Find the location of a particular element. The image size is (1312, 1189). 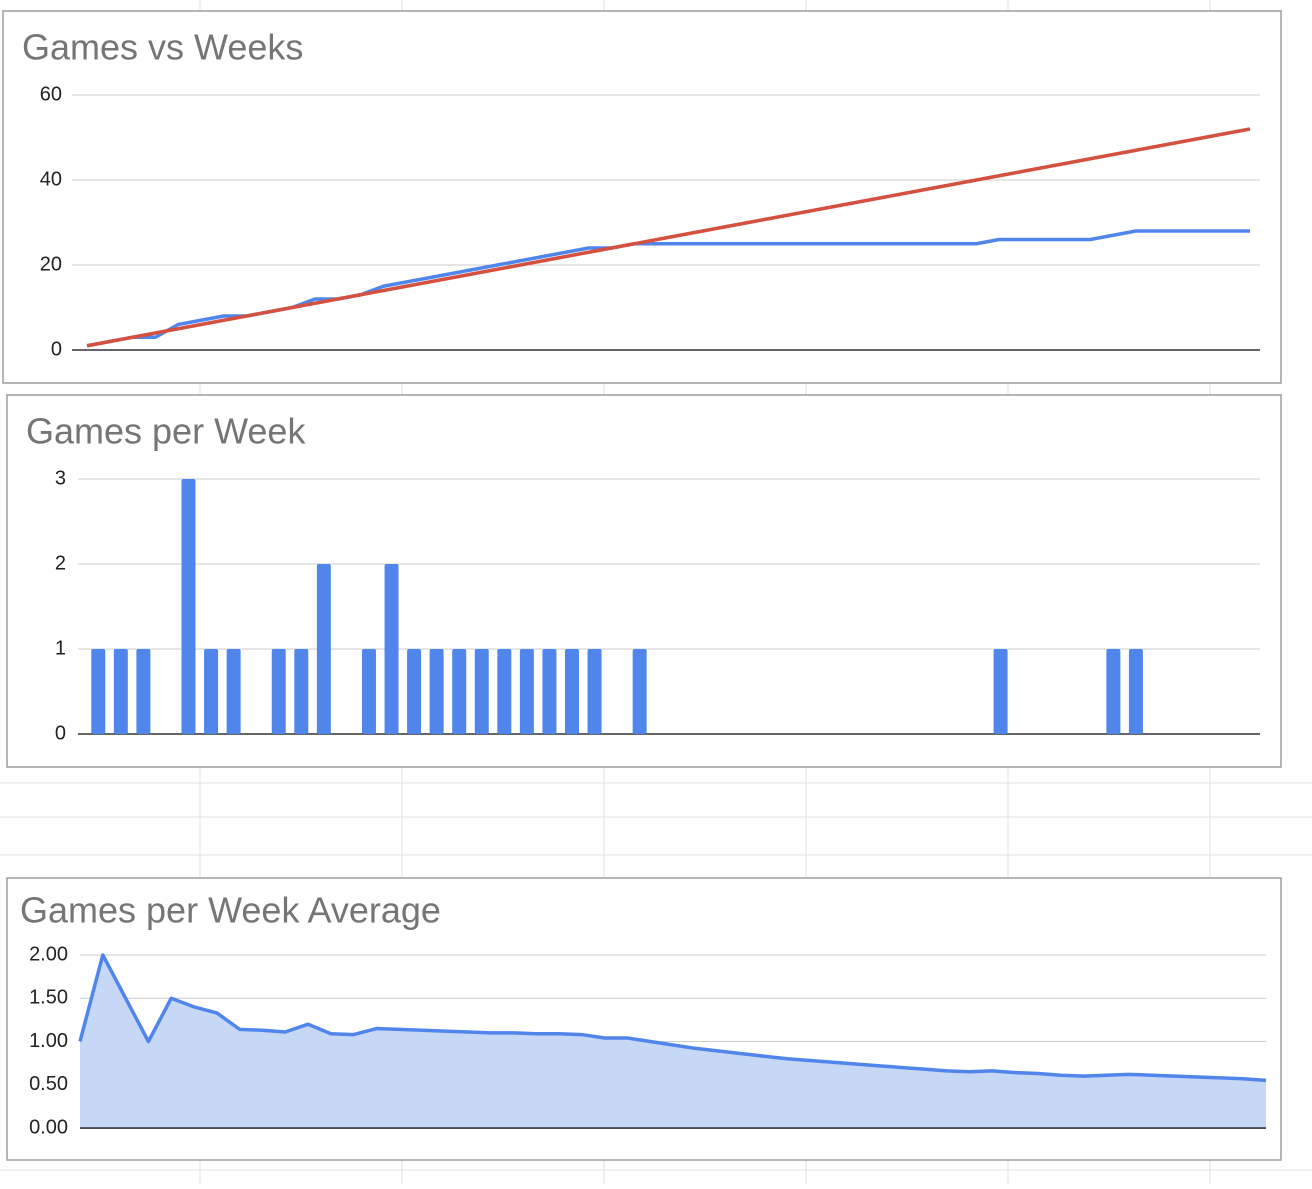

y-tick-label: 0.50 is located at coordinates (48, 1084).